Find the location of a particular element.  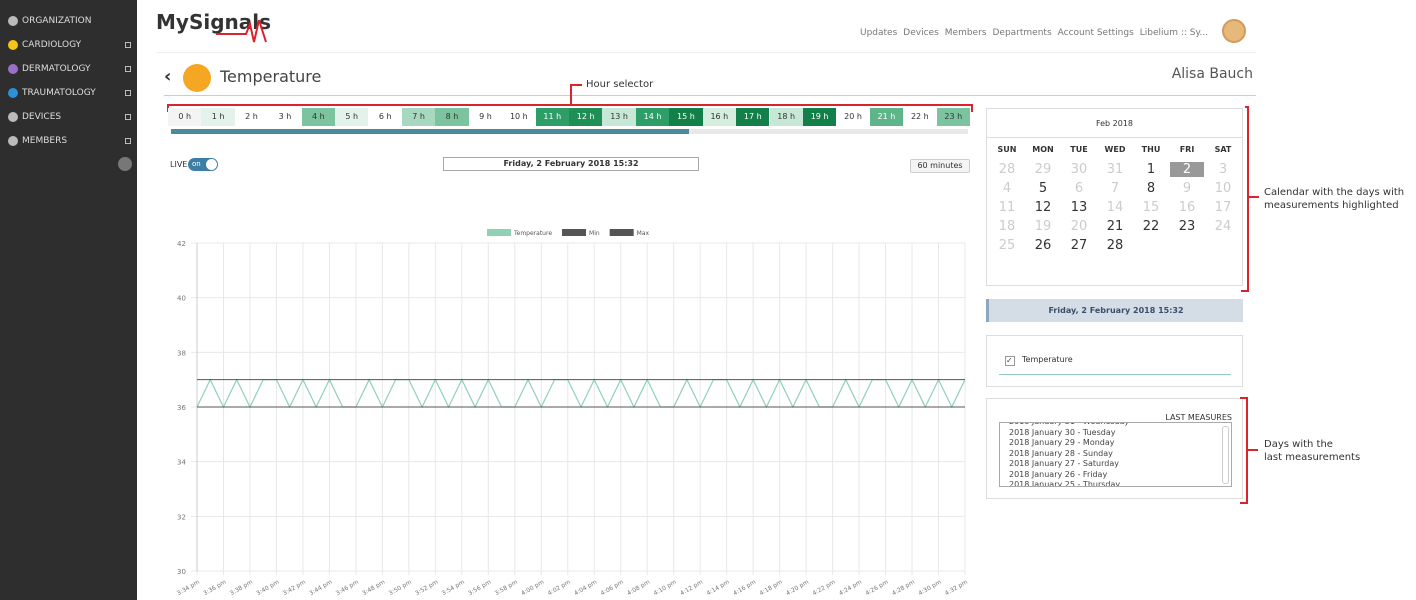

hour-cell: 13 h is located at coordinates (619, 117).